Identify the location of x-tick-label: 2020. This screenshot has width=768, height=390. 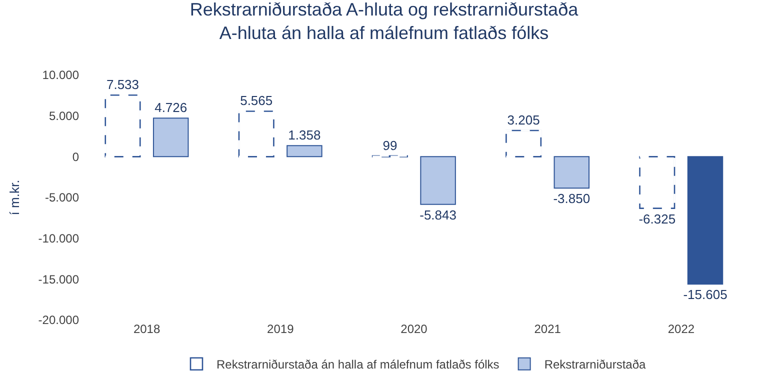
(414, 329).